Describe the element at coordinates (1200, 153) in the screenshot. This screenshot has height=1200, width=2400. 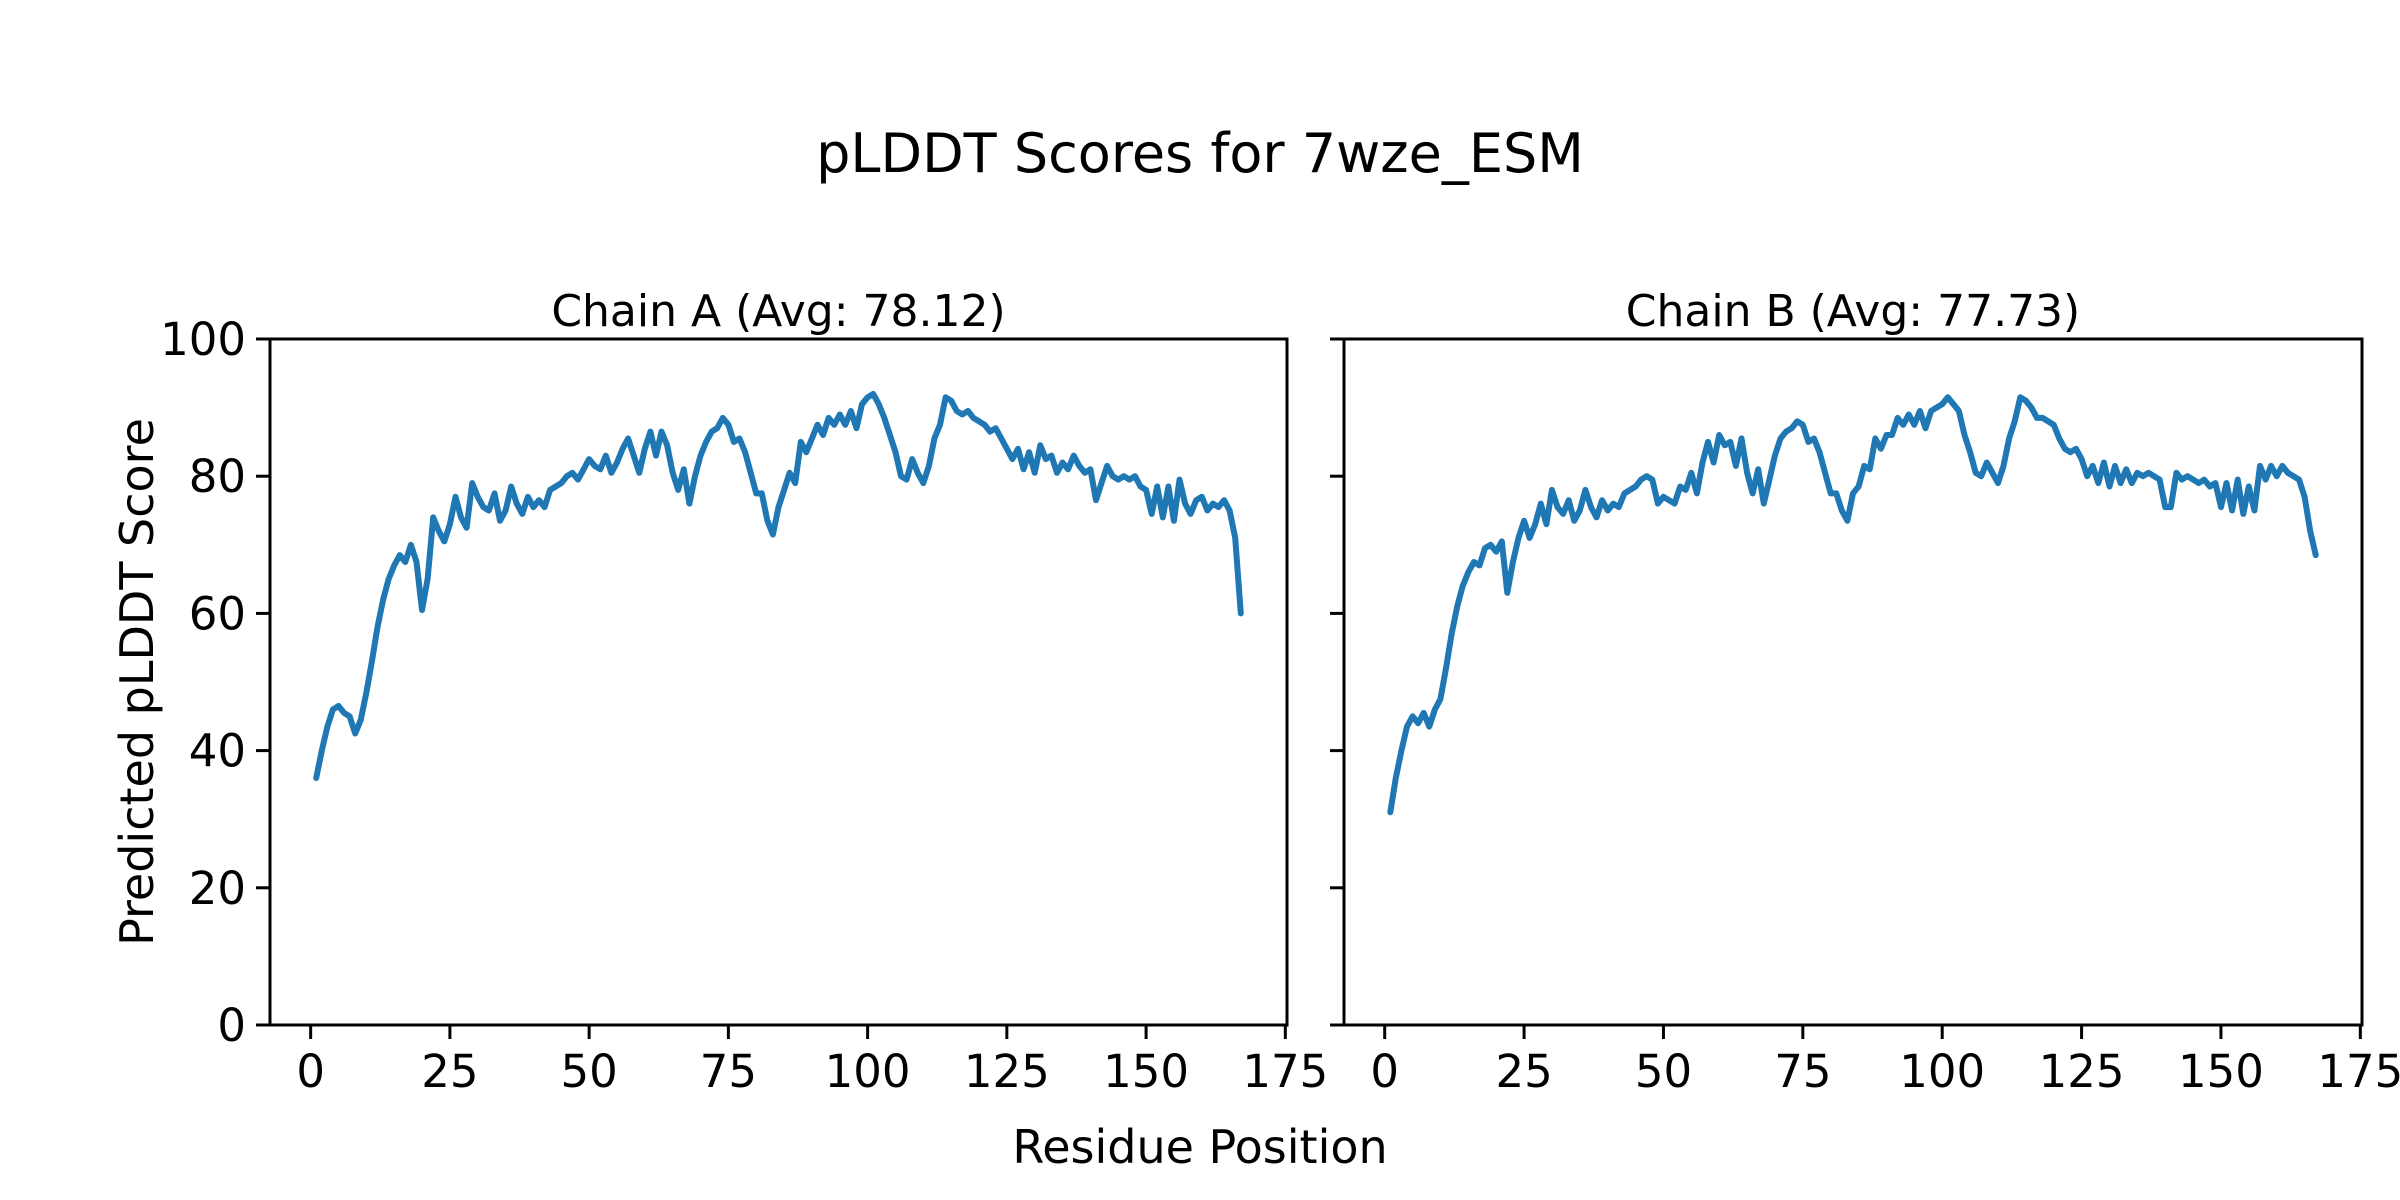
I see `figure-title: pLDDT Scores for 7wze_ESM` at that location.